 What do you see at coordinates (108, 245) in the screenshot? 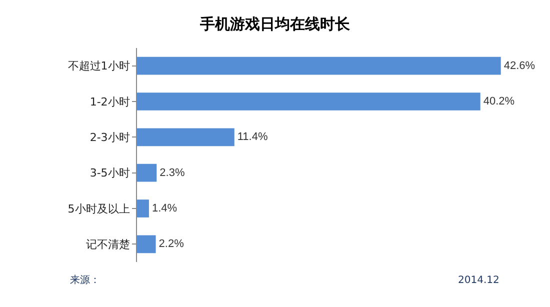
I see `y-tick-label: 记不清楚` at bounding box center [108, 245].